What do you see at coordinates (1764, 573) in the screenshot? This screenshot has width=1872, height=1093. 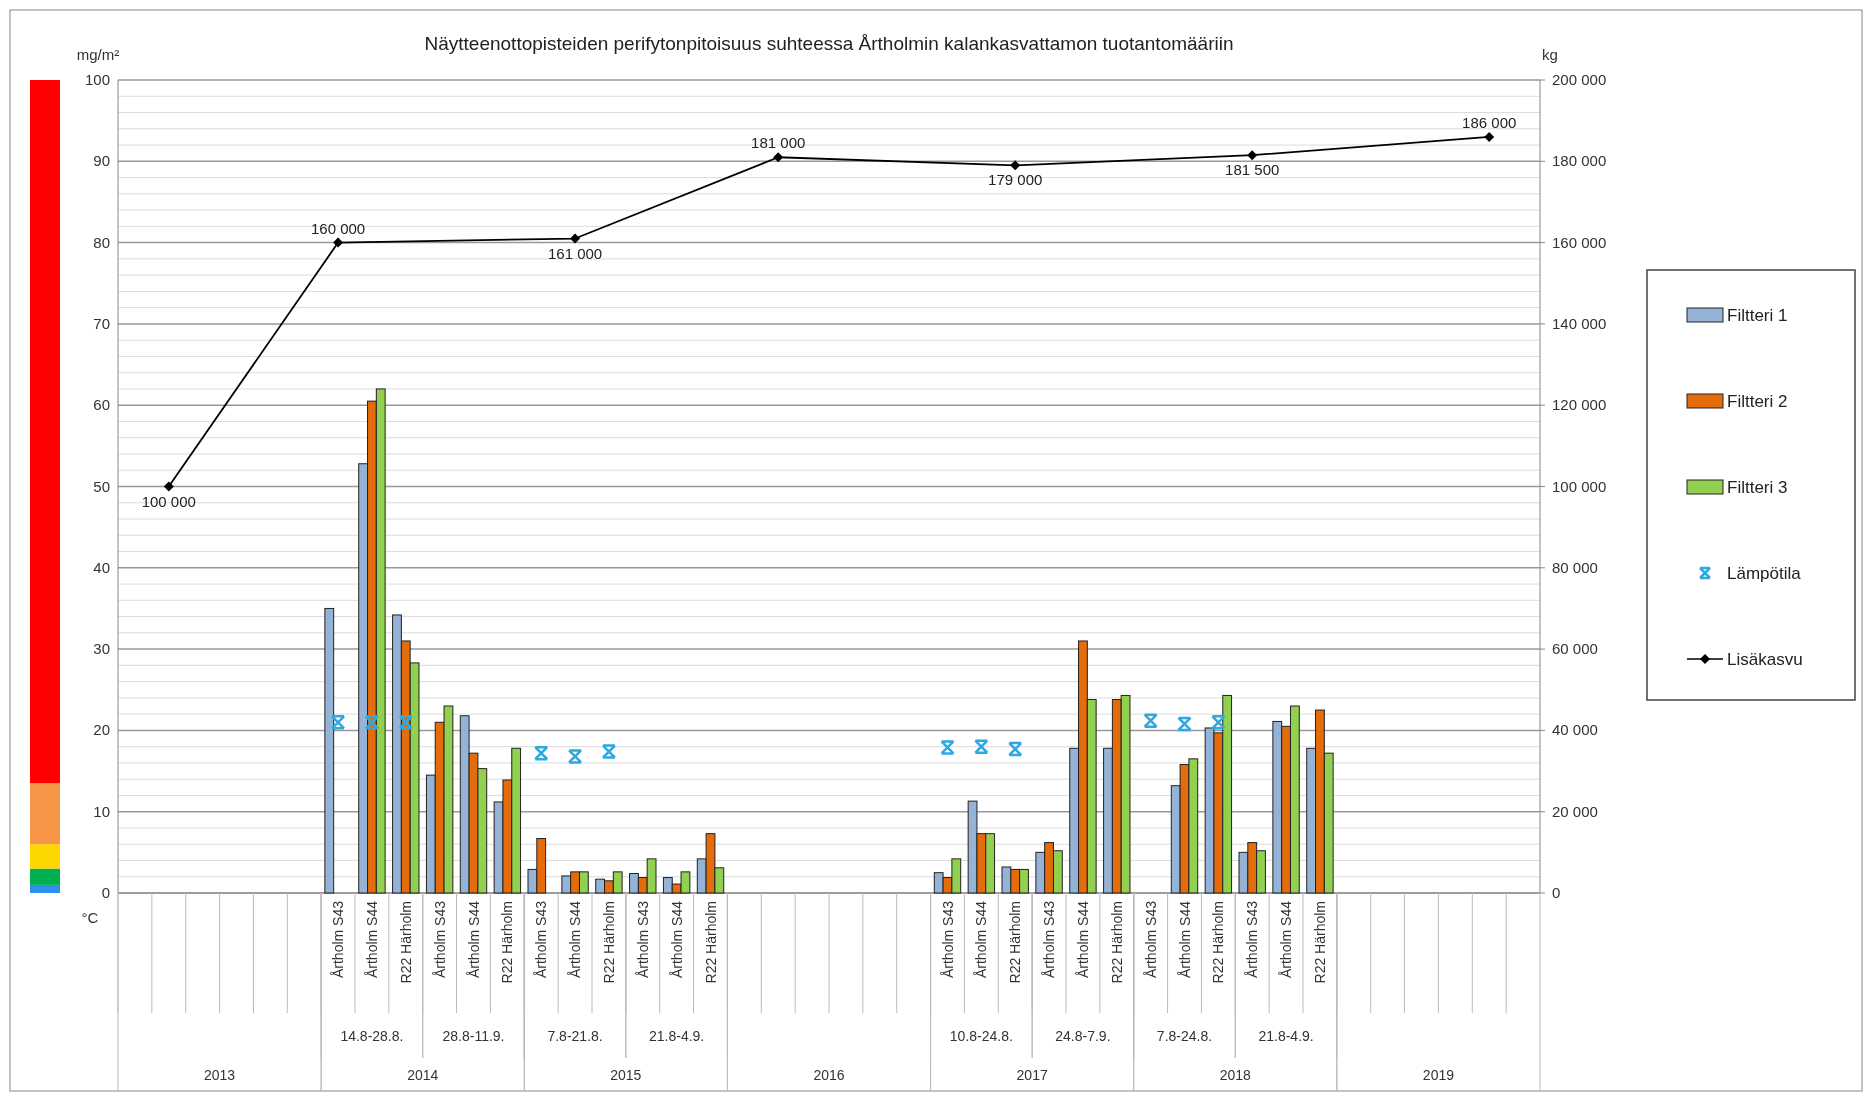 I see `legend-label: Lämpötila` at bounding box center [1764, 573].